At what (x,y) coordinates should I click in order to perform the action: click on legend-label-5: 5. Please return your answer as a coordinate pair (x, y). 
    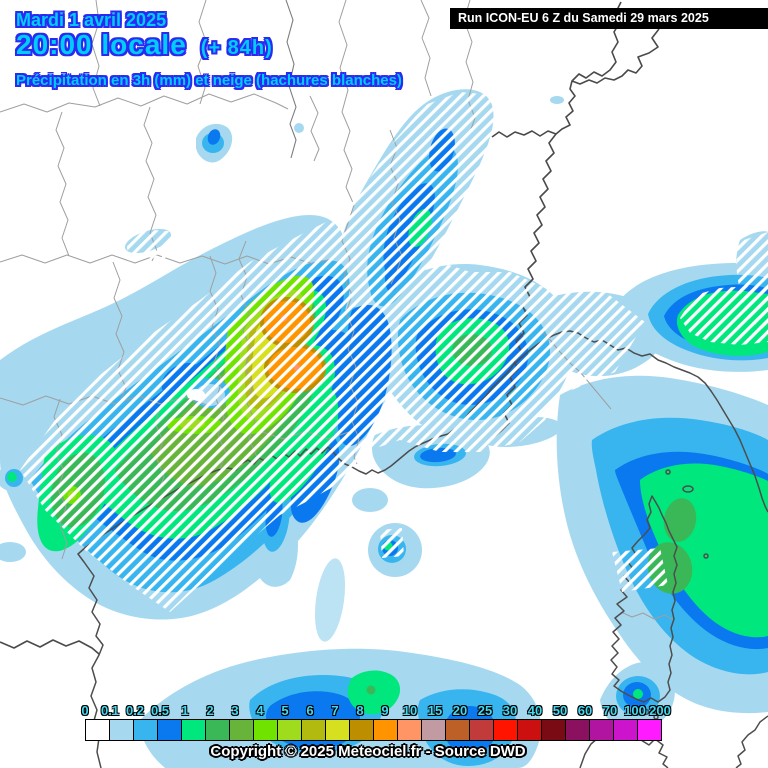
    Looking at the image, I should click on (285, 710).